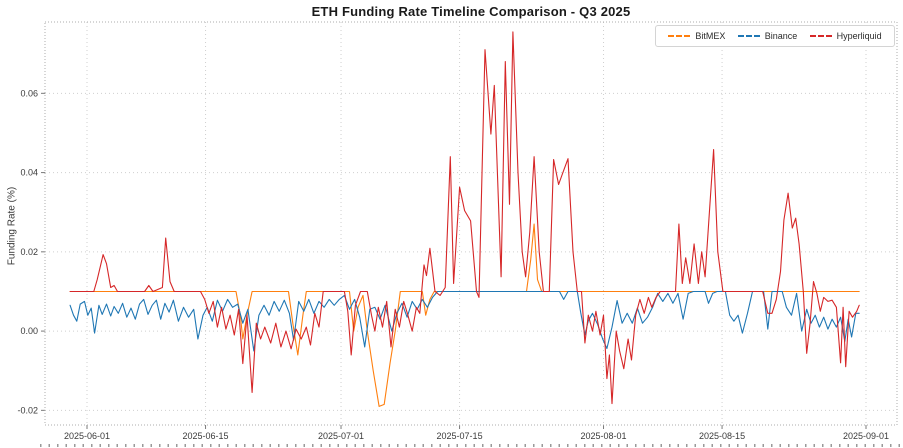  I want to click on hyperliquid-line-swatch, so click(820, 36).